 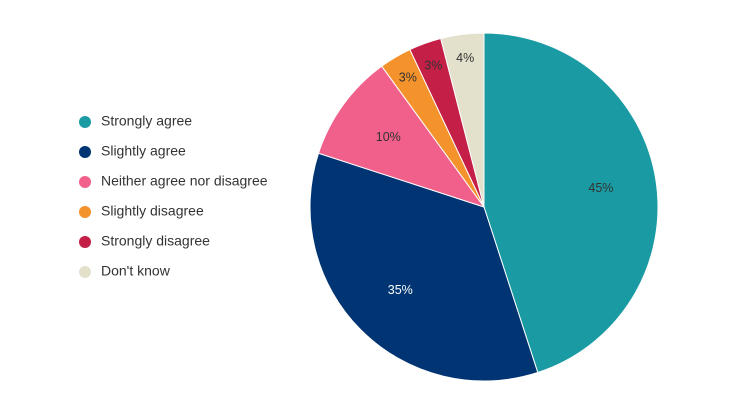 What do you see at coordinates (85, 272) in the screenshot?
I see `legend-swatch-don-t-know` at bounding box center [85, 272].